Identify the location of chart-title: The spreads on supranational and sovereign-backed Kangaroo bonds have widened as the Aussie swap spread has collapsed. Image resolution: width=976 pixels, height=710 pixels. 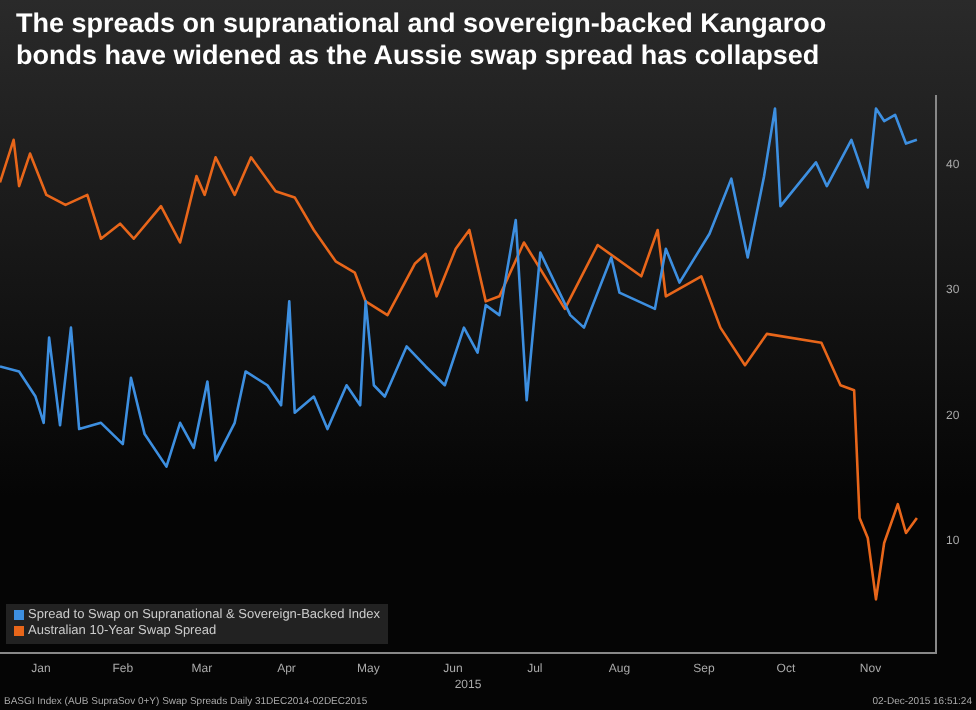
(422, 40).